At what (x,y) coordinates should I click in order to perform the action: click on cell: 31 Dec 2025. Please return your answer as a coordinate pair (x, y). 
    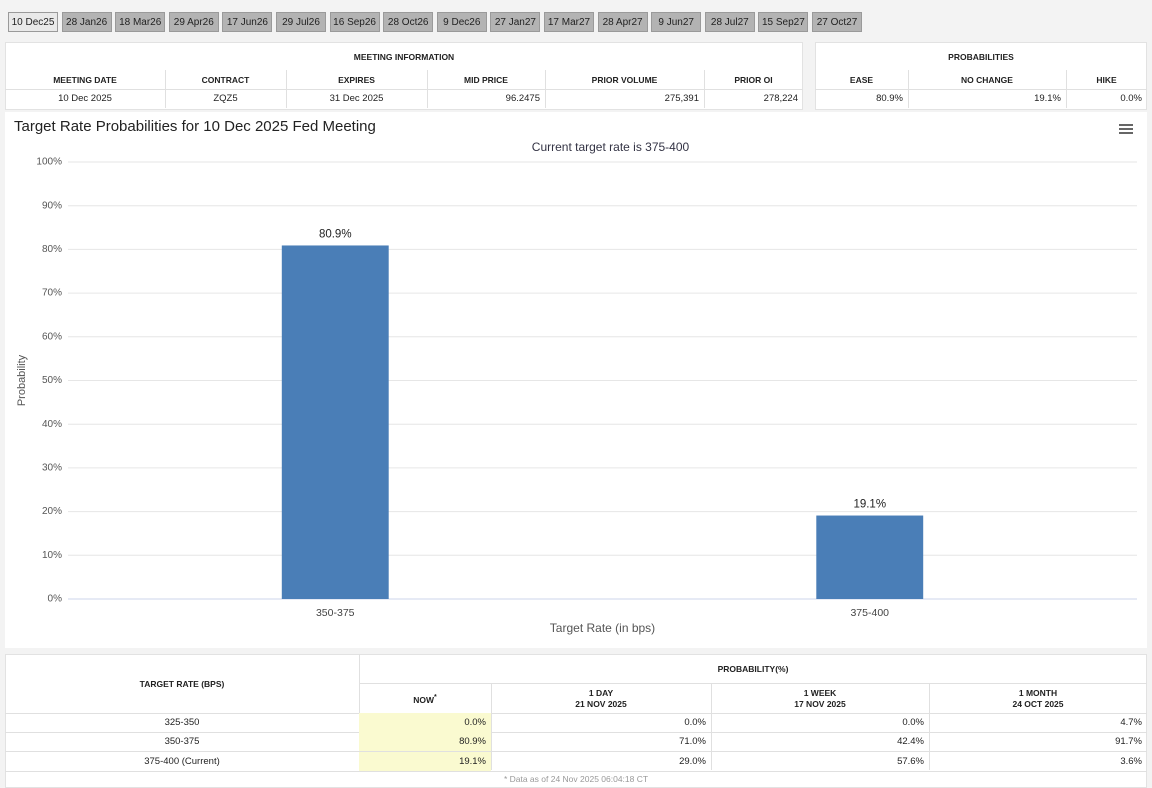
    Looking at the image, I should click on (356, 98).